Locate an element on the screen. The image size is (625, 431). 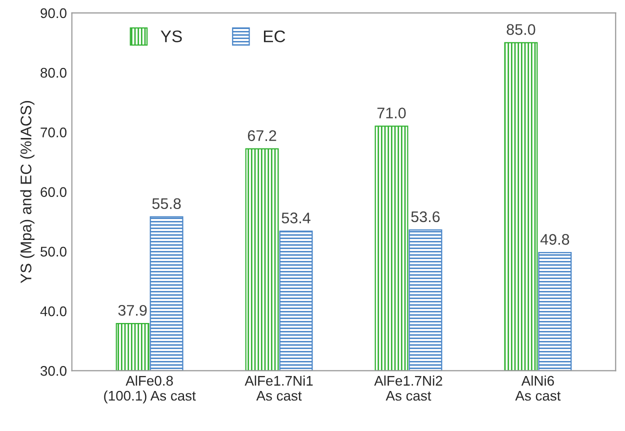
y-tick-label: 50.0 is located at coordinates (53, 251).